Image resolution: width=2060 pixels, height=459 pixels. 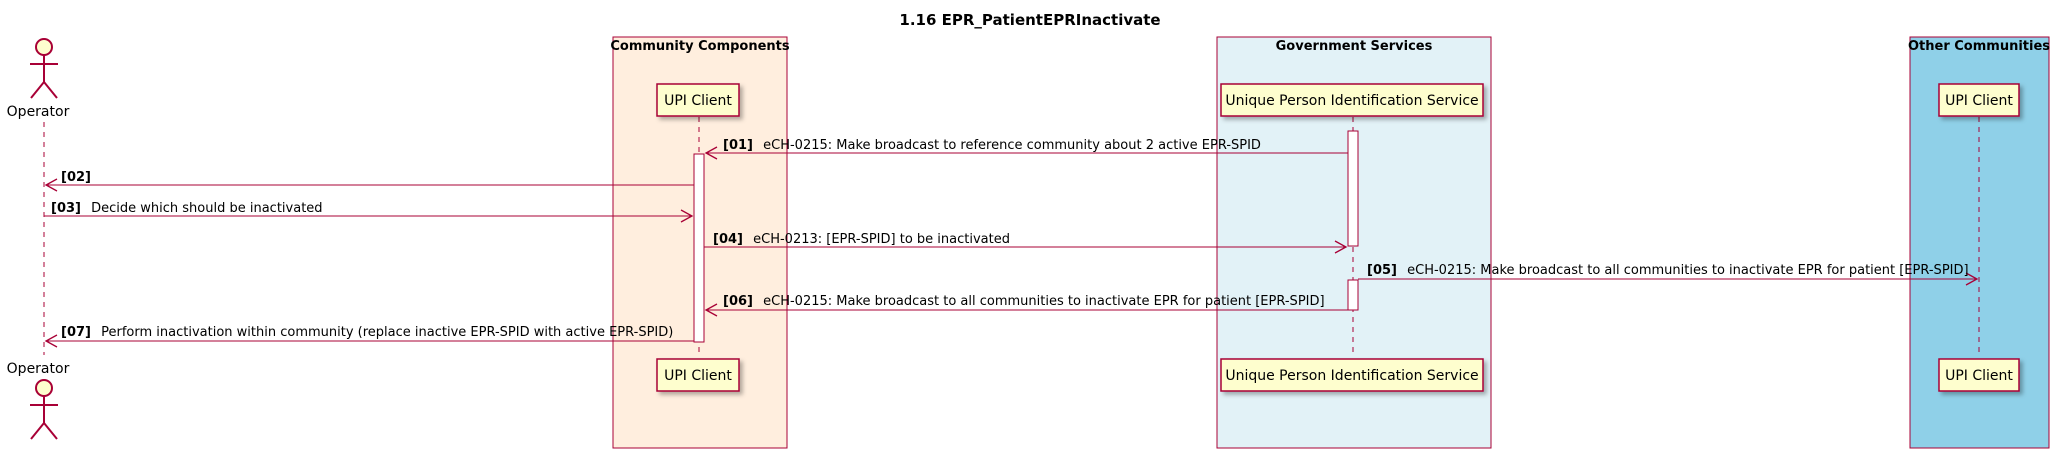 What do you see at coordinates (728, 239) in the screenshot?
I see `message-04-number: [04]` at bounding box center [728, 239].